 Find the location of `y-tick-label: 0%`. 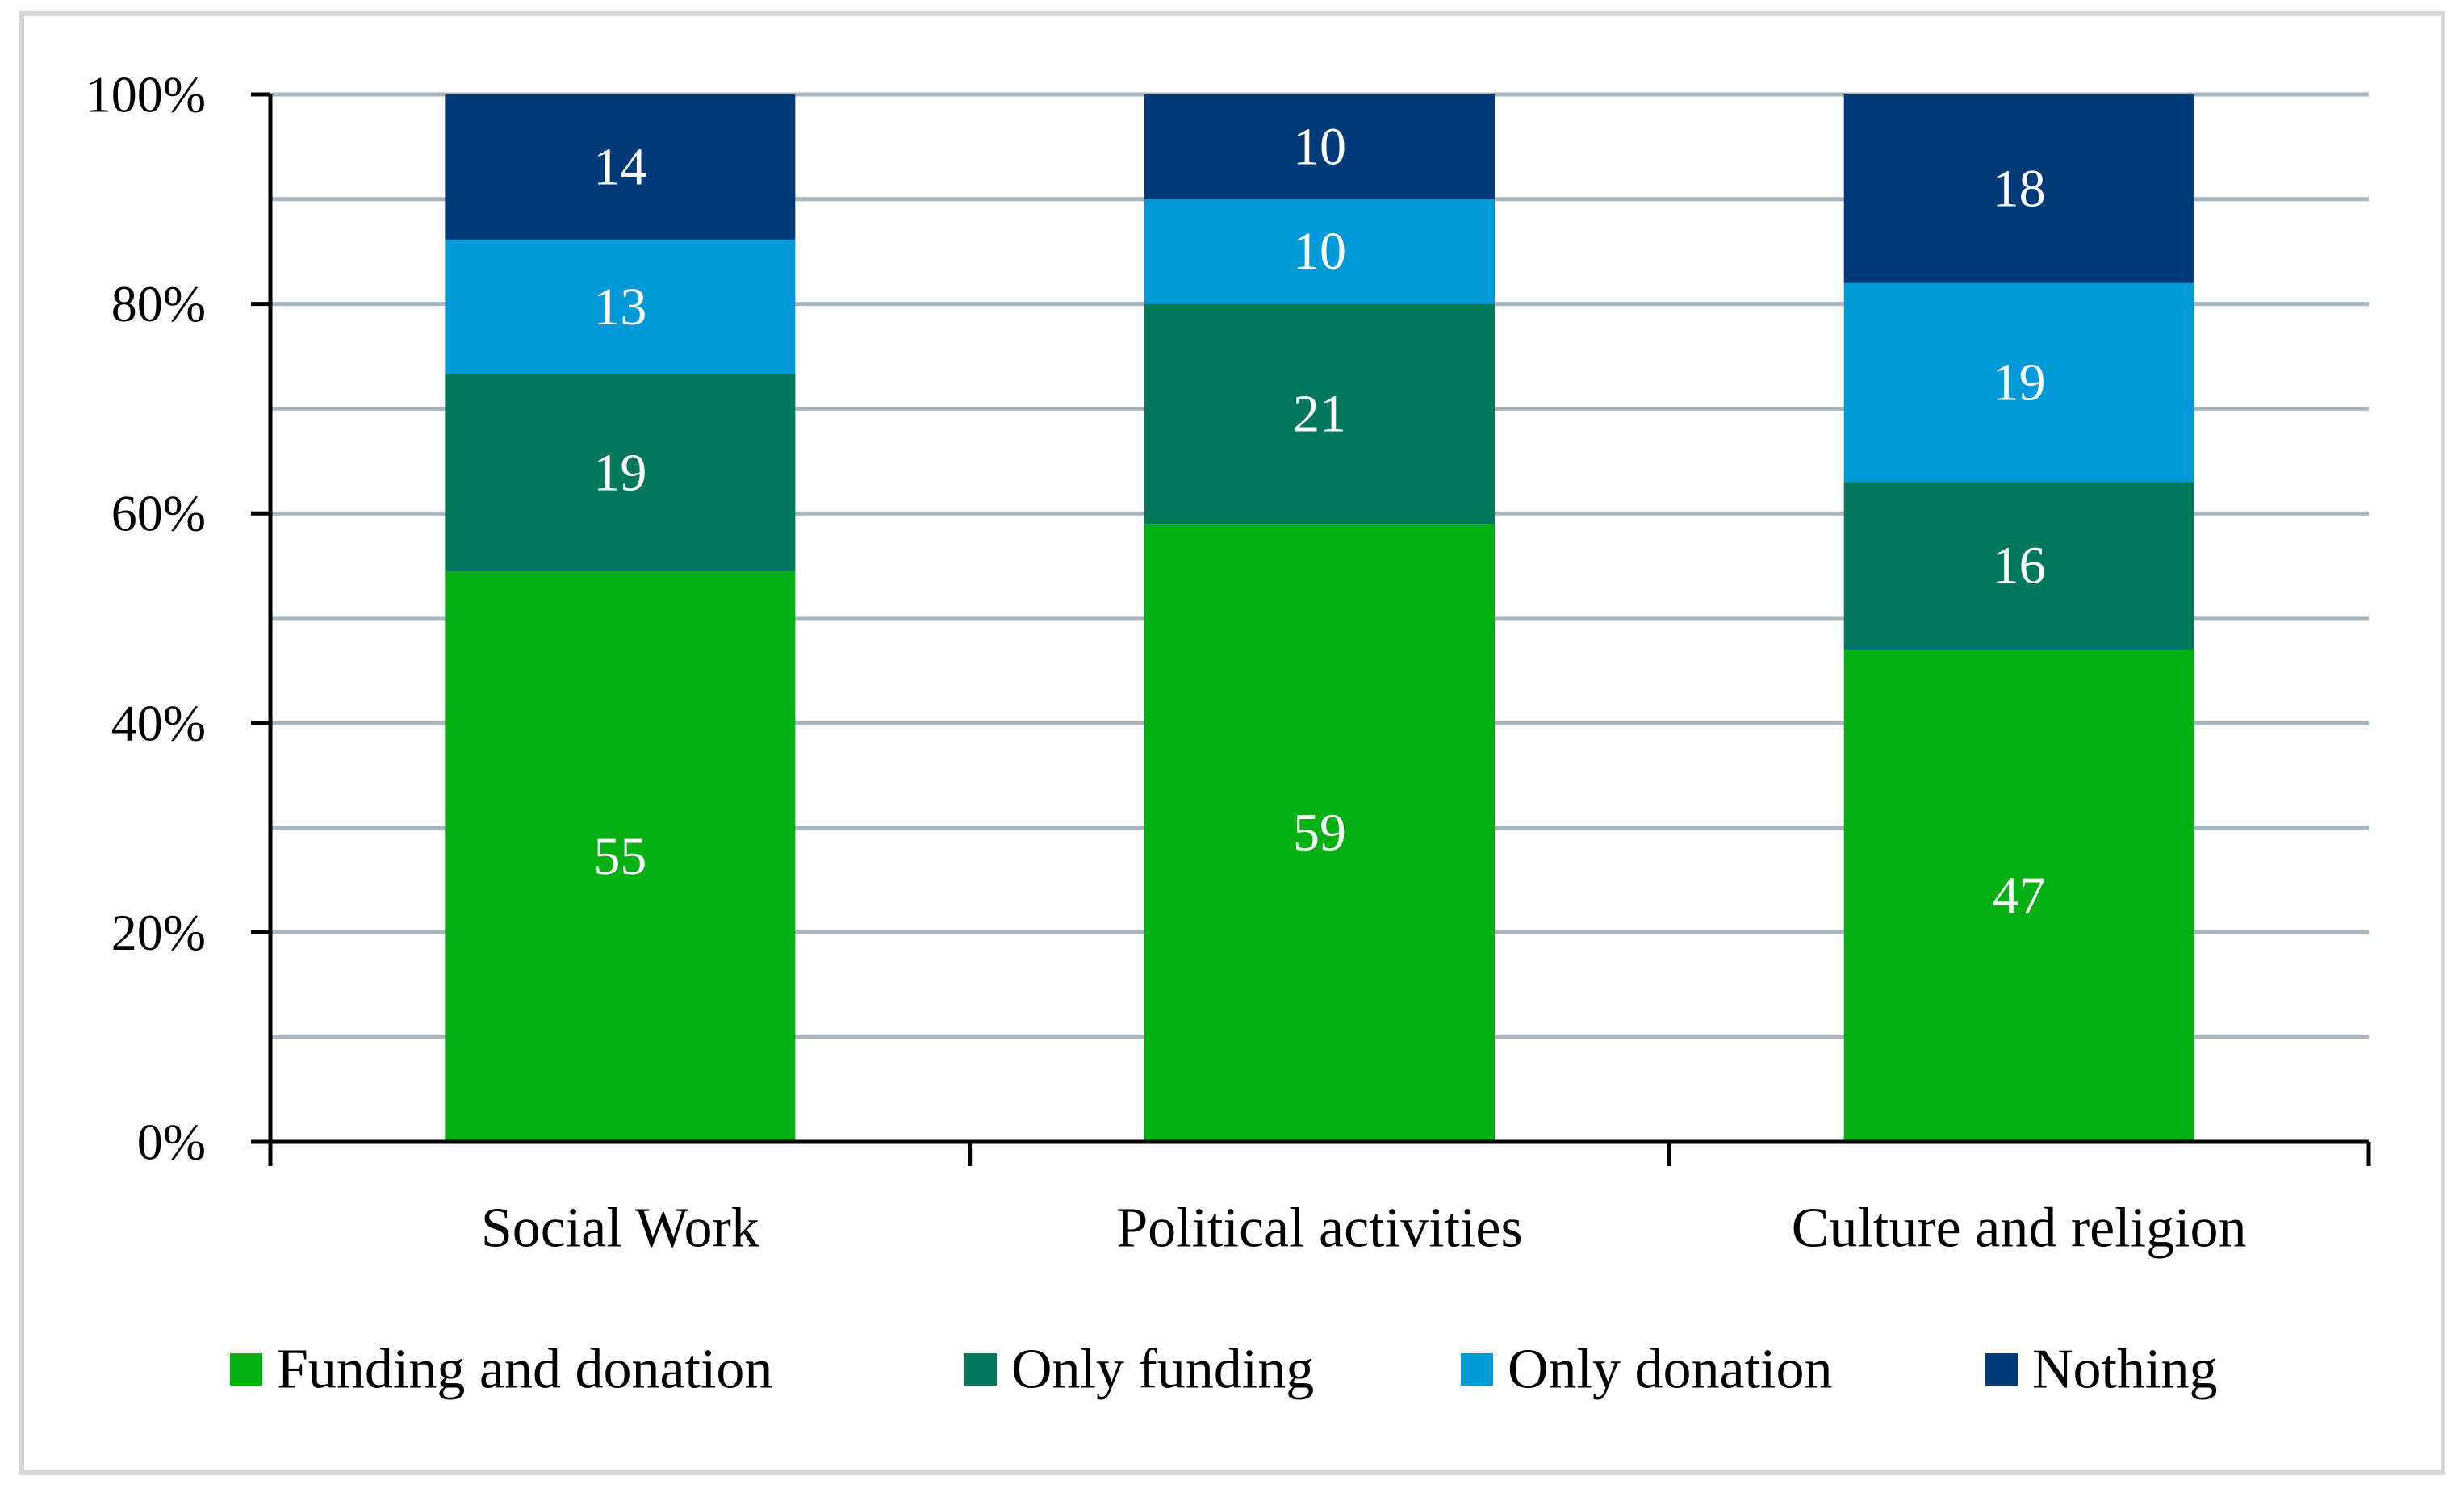

y-tick-label: 0% is located at coordinates (171, 1142).